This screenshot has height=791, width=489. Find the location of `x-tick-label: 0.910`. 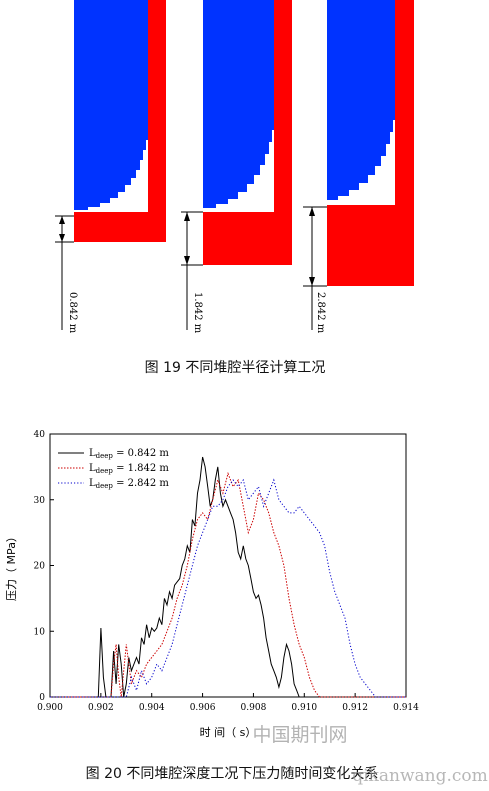

x-tick-label: 0.910 is located at coordinates (304, 708).